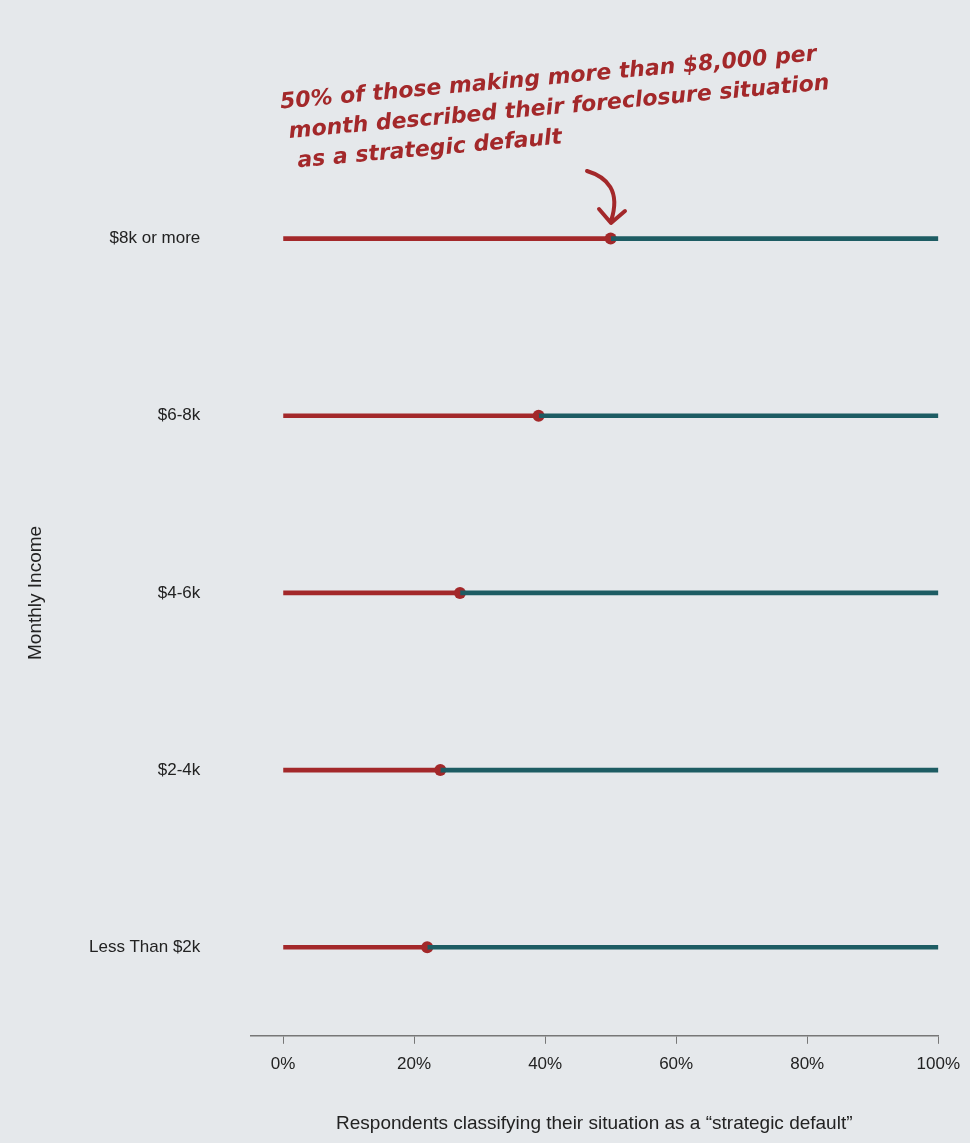 This screenshot has width=970, height=1143. Describe the element at coordinates (938, 1063) in the screenshot. I see `x-tick-label: 100%` at that location.